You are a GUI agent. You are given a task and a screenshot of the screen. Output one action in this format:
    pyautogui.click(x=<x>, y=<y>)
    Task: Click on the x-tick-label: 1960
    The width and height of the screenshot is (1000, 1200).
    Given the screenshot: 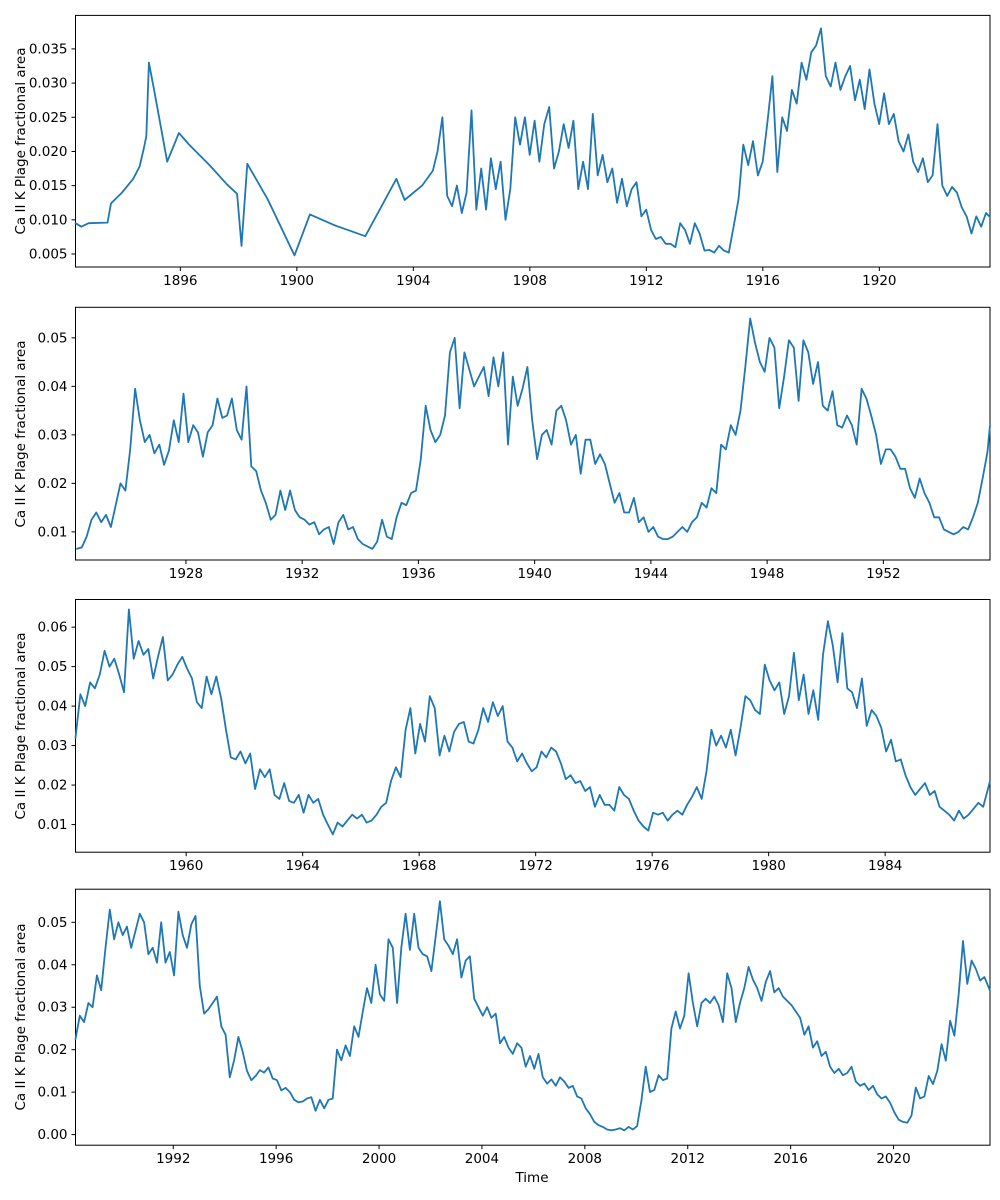 What is the action you would take?
    pyautogui.click(x=186, y=866)
    